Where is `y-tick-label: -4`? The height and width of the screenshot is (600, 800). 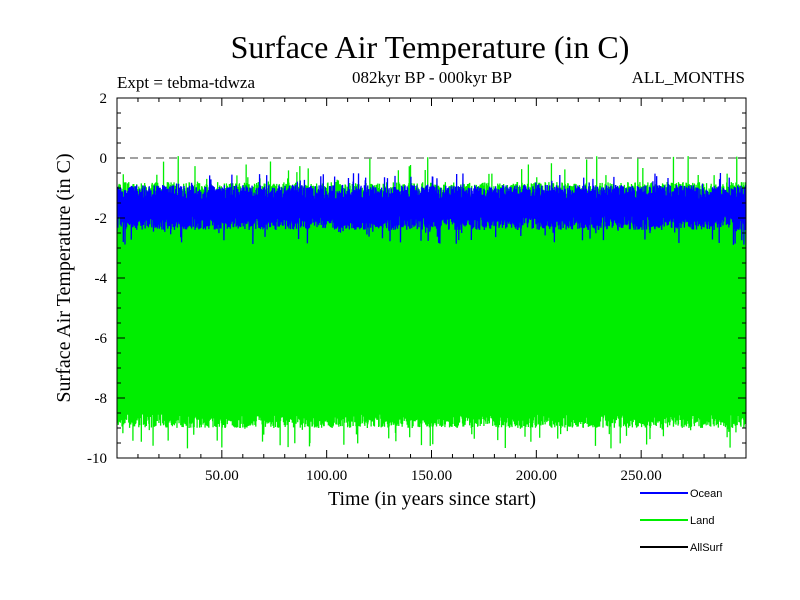 y-tick-label: -4 is located at coordinates (101, 279).